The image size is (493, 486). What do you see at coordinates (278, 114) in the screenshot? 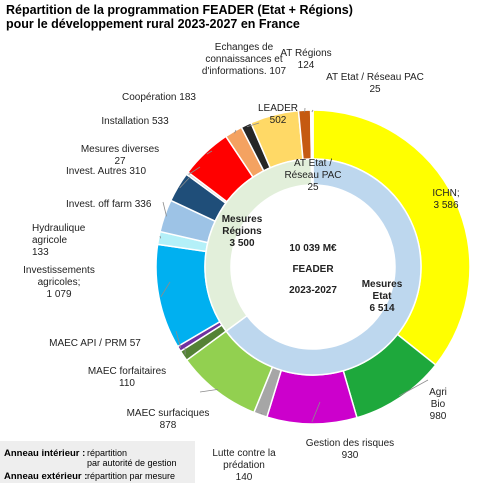
I see `outer-label-leader: LEADER 502` at bounding box center [278, 114].